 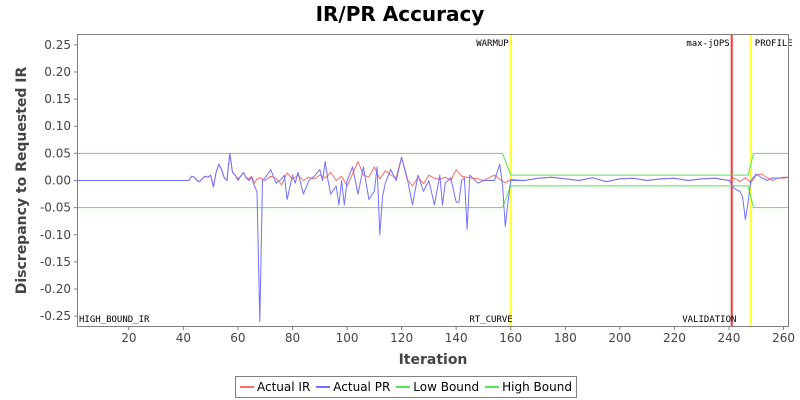 I want to click on y-tick-label: -0.20, so click(x=55, y=289).